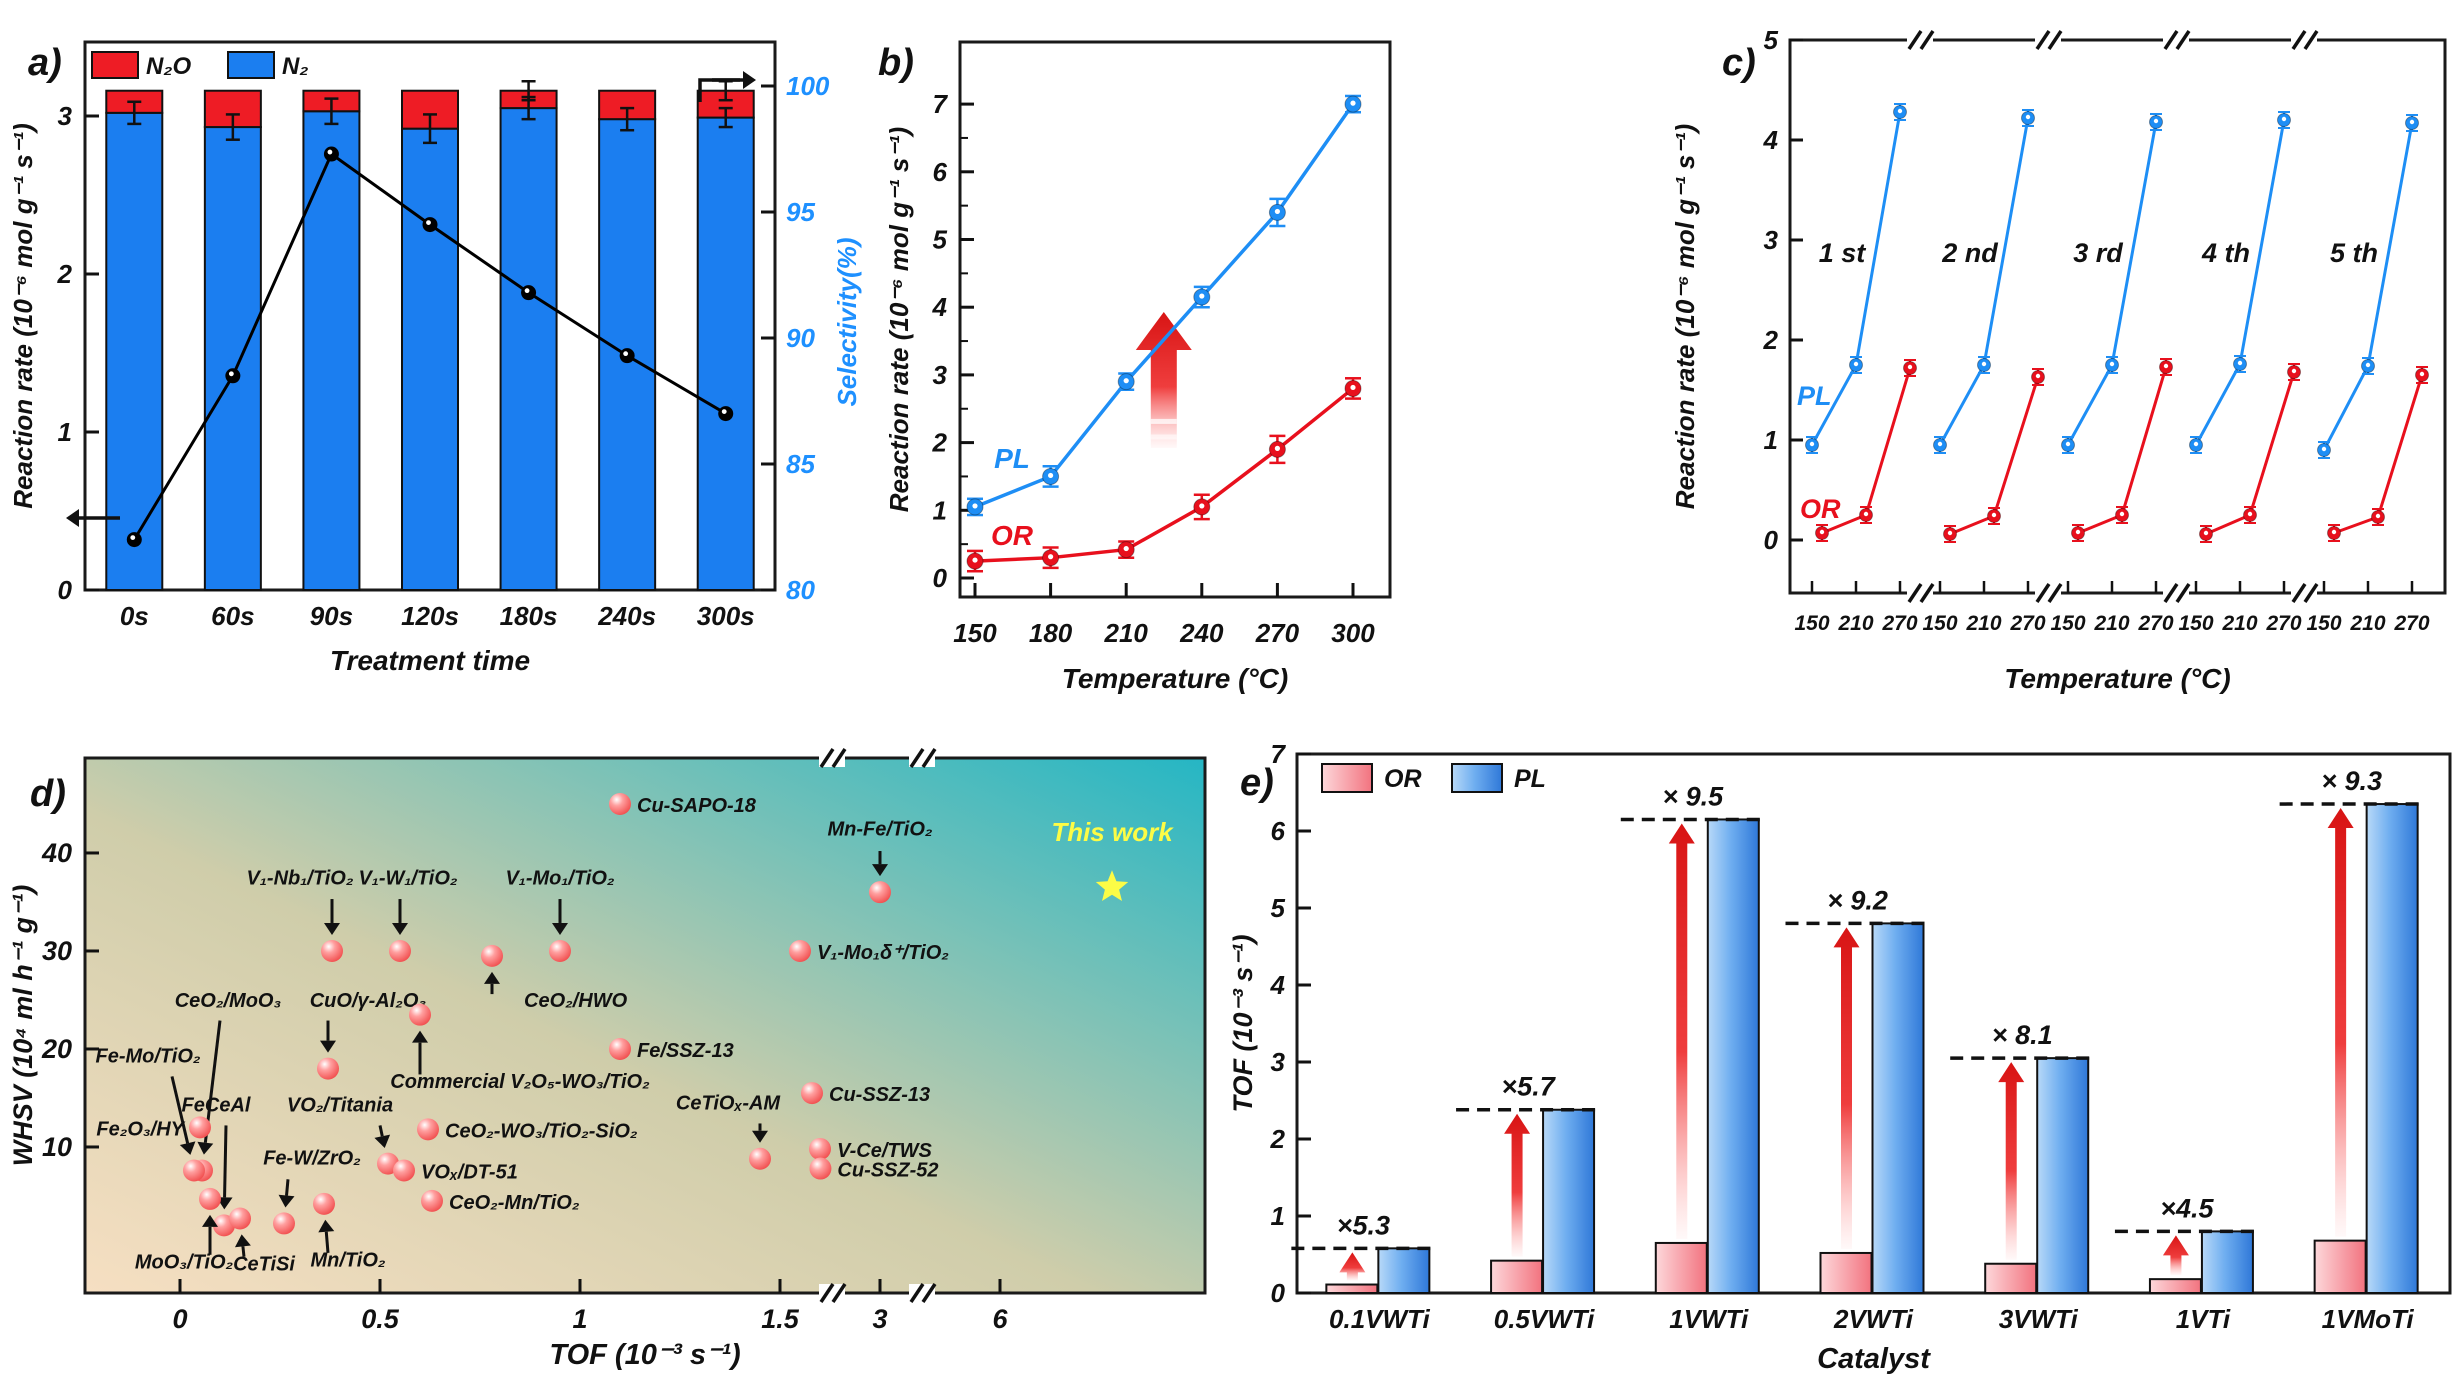 The image size is (2455, 1385). What do you see at coordinates (2411, 623) in the screenshot?
I see `xtick-c-4-270: 270` at bounding box center [2411, 623].